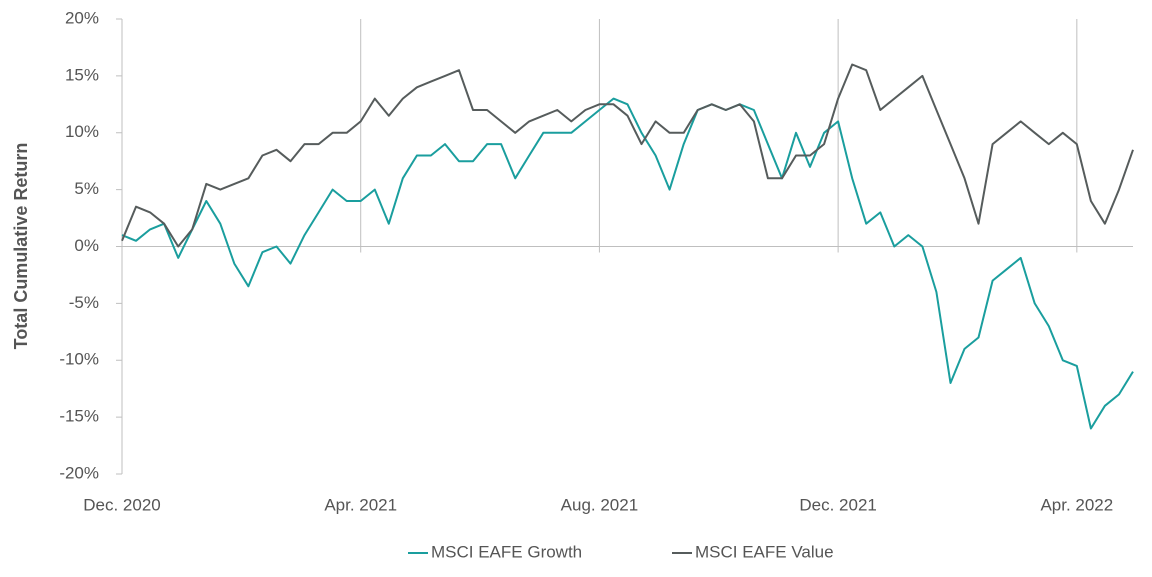 The height and width of the screenshot is (577, 1152). Describe the element at coordinates (79, 359) in the screenshot. I see `y-tick-label: -10%` at that location.